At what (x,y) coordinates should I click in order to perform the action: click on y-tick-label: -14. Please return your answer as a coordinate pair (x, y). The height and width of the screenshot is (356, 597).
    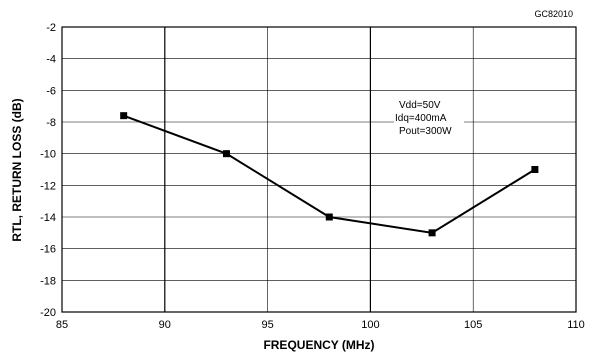
    Looking at the image, I should click on (48, 218).